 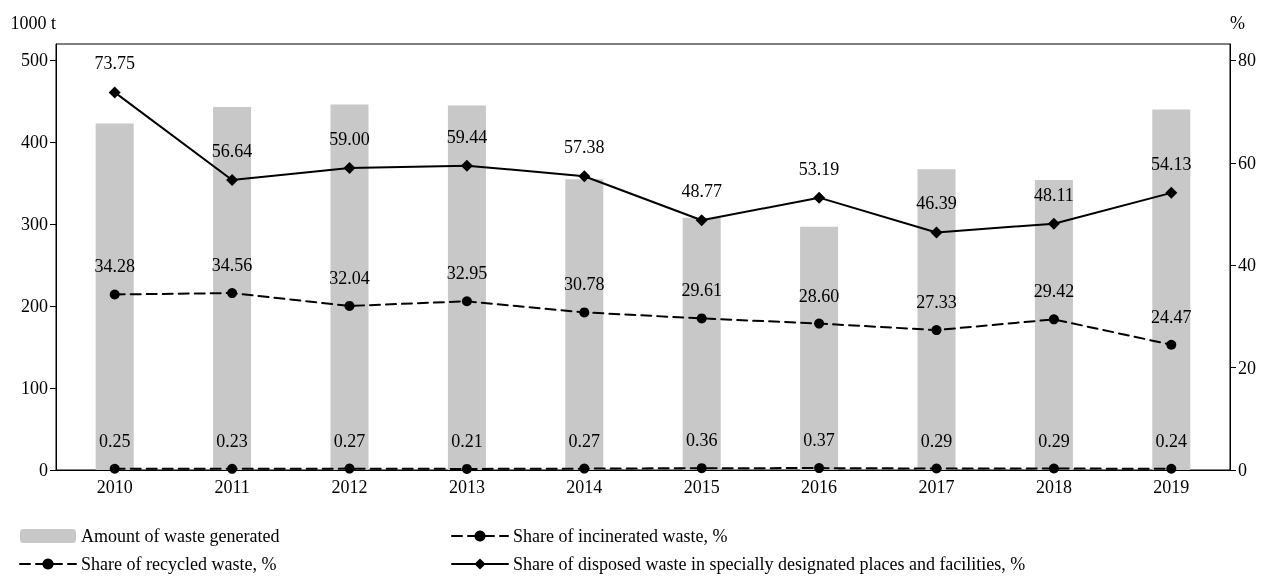 I want to click on data-label: 0.23, so click(x=232, y=440).